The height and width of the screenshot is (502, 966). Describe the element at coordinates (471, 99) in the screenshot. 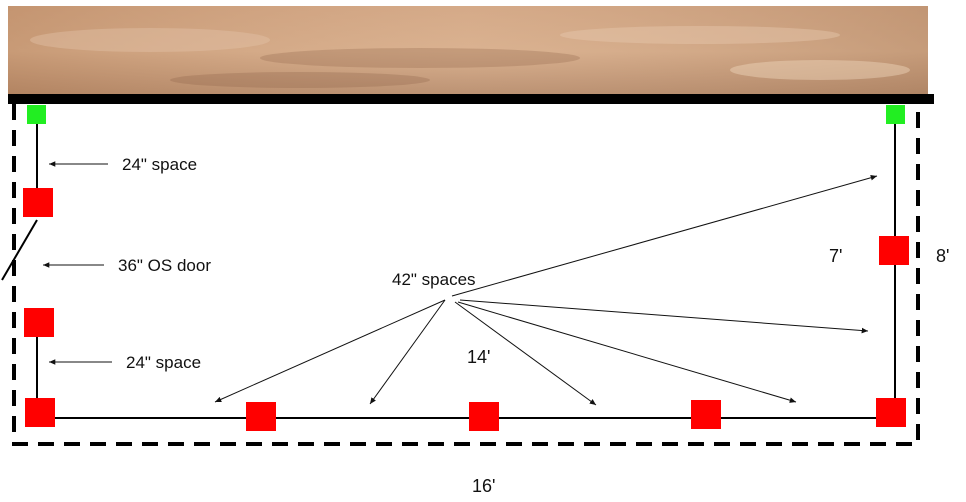

I see `house-wall` at that location.